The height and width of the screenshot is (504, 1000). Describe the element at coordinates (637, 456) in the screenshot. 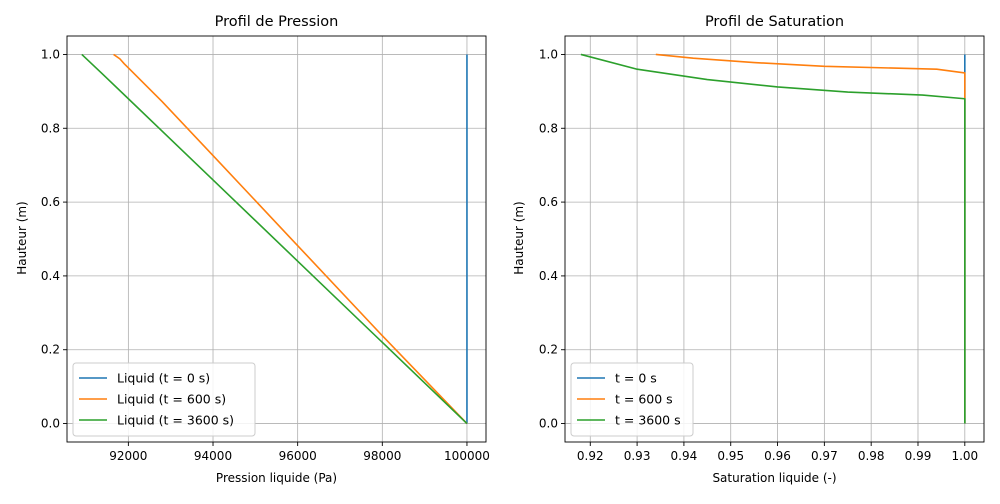

I see `x-tick-label: 0.93` at that location.